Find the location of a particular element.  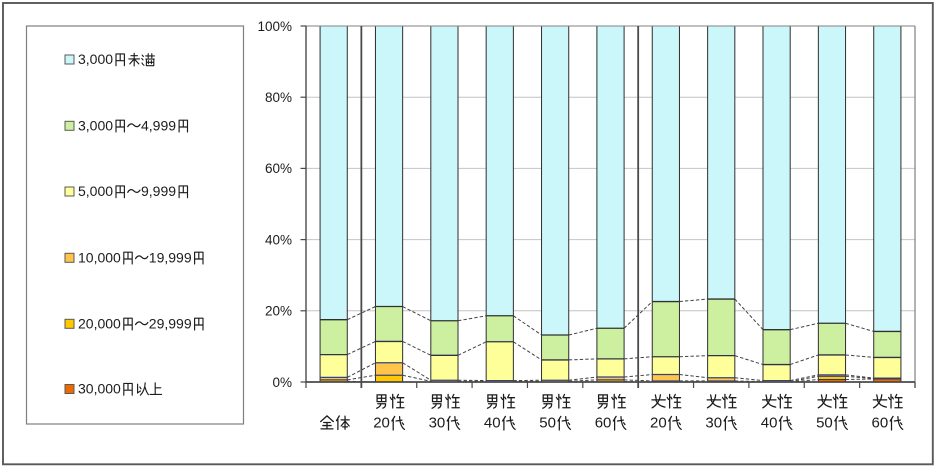

svg-text: 5,000 is located at coordinates (95, 191).